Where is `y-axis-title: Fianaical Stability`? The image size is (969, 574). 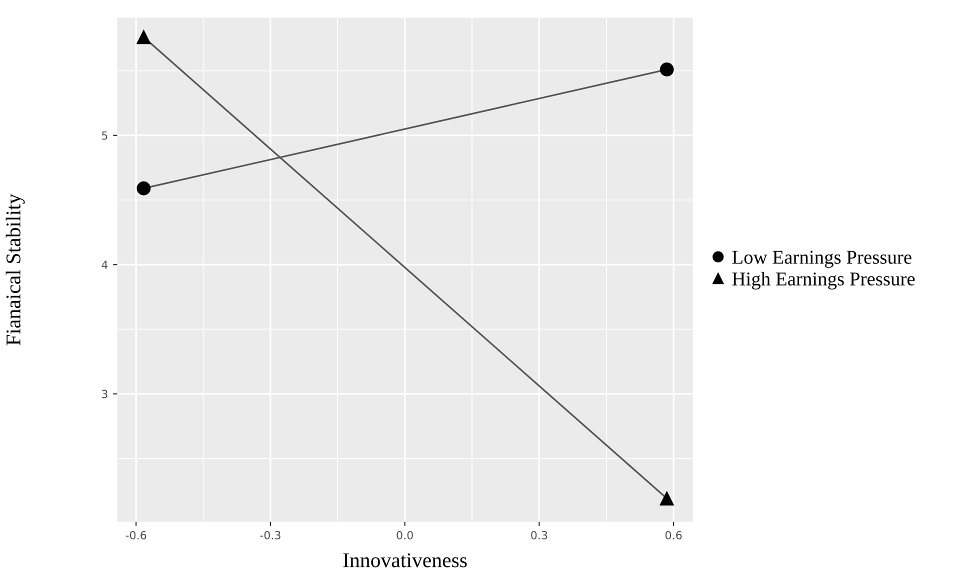 y-axis-title: Fianaical Stability is located at coordinates (15, 270).